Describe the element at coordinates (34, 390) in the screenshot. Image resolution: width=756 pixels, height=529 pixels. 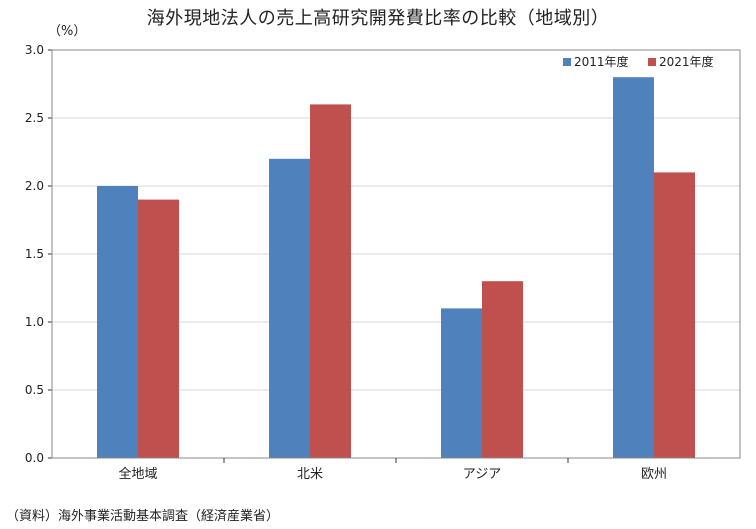
I see `y-tick-label: 0.5` at that location.